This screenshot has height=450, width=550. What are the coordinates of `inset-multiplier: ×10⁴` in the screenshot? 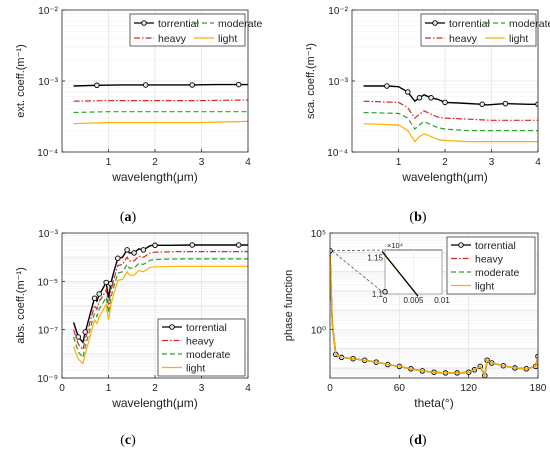 It's located at (395, 245).